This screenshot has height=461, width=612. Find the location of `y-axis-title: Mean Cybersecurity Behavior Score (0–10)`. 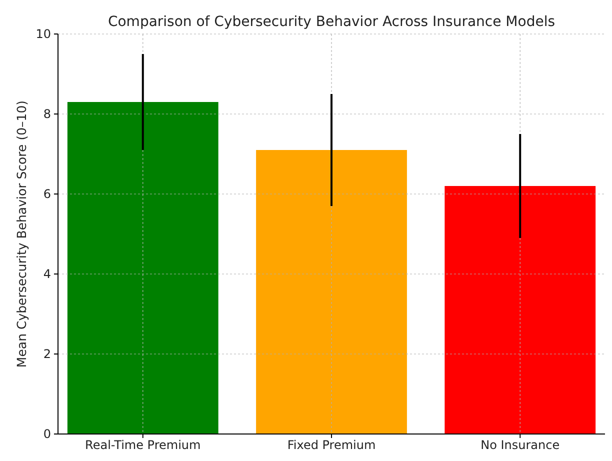

y-axis-title: Mean Cybersecurity Behavior Score (0–10) is located at coordinates (21, 234).